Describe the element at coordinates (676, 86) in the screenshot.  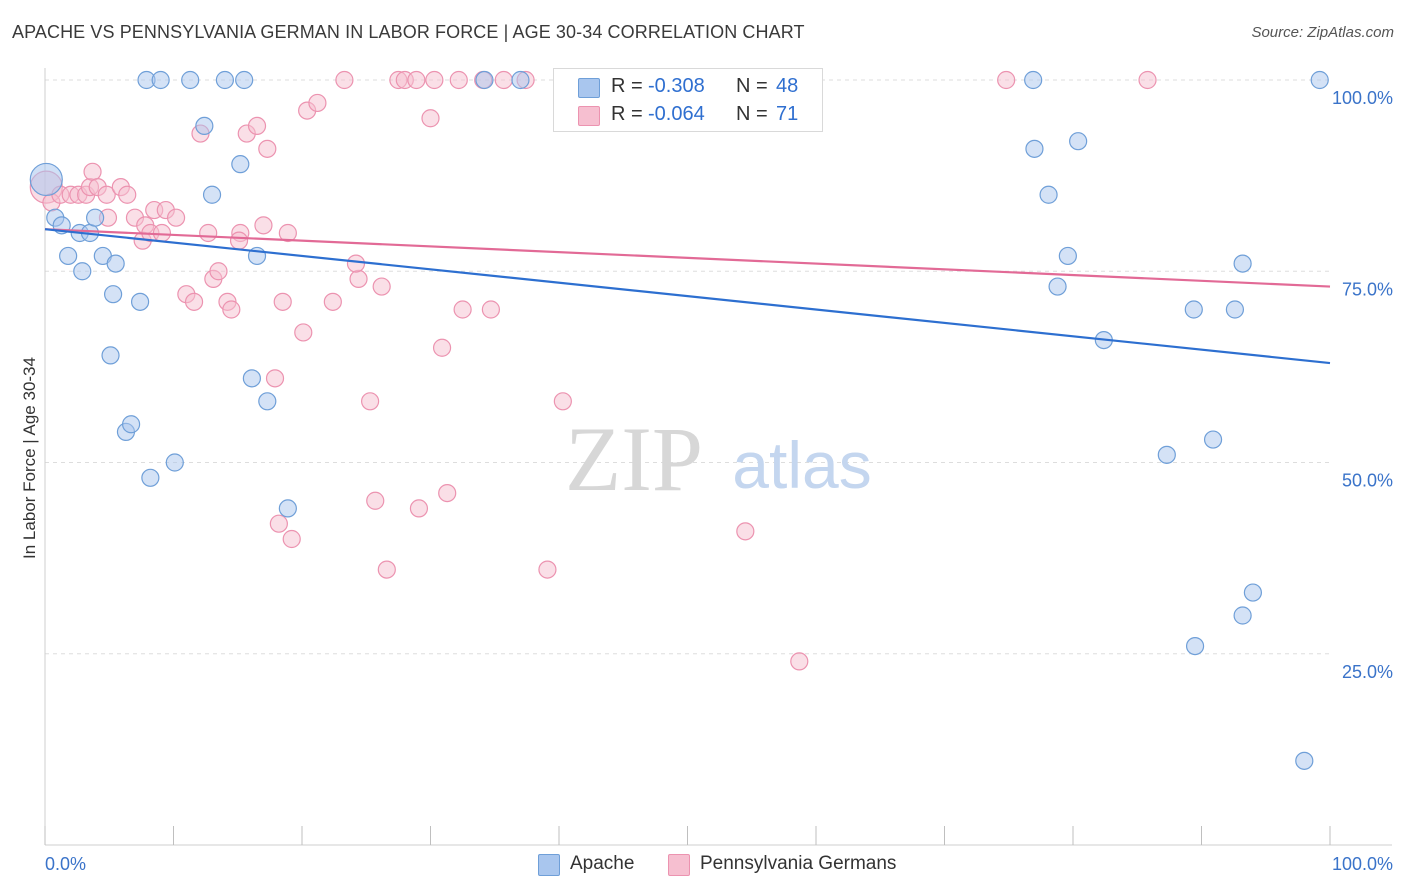
I see `apache-r-value: -0.308` at that location.